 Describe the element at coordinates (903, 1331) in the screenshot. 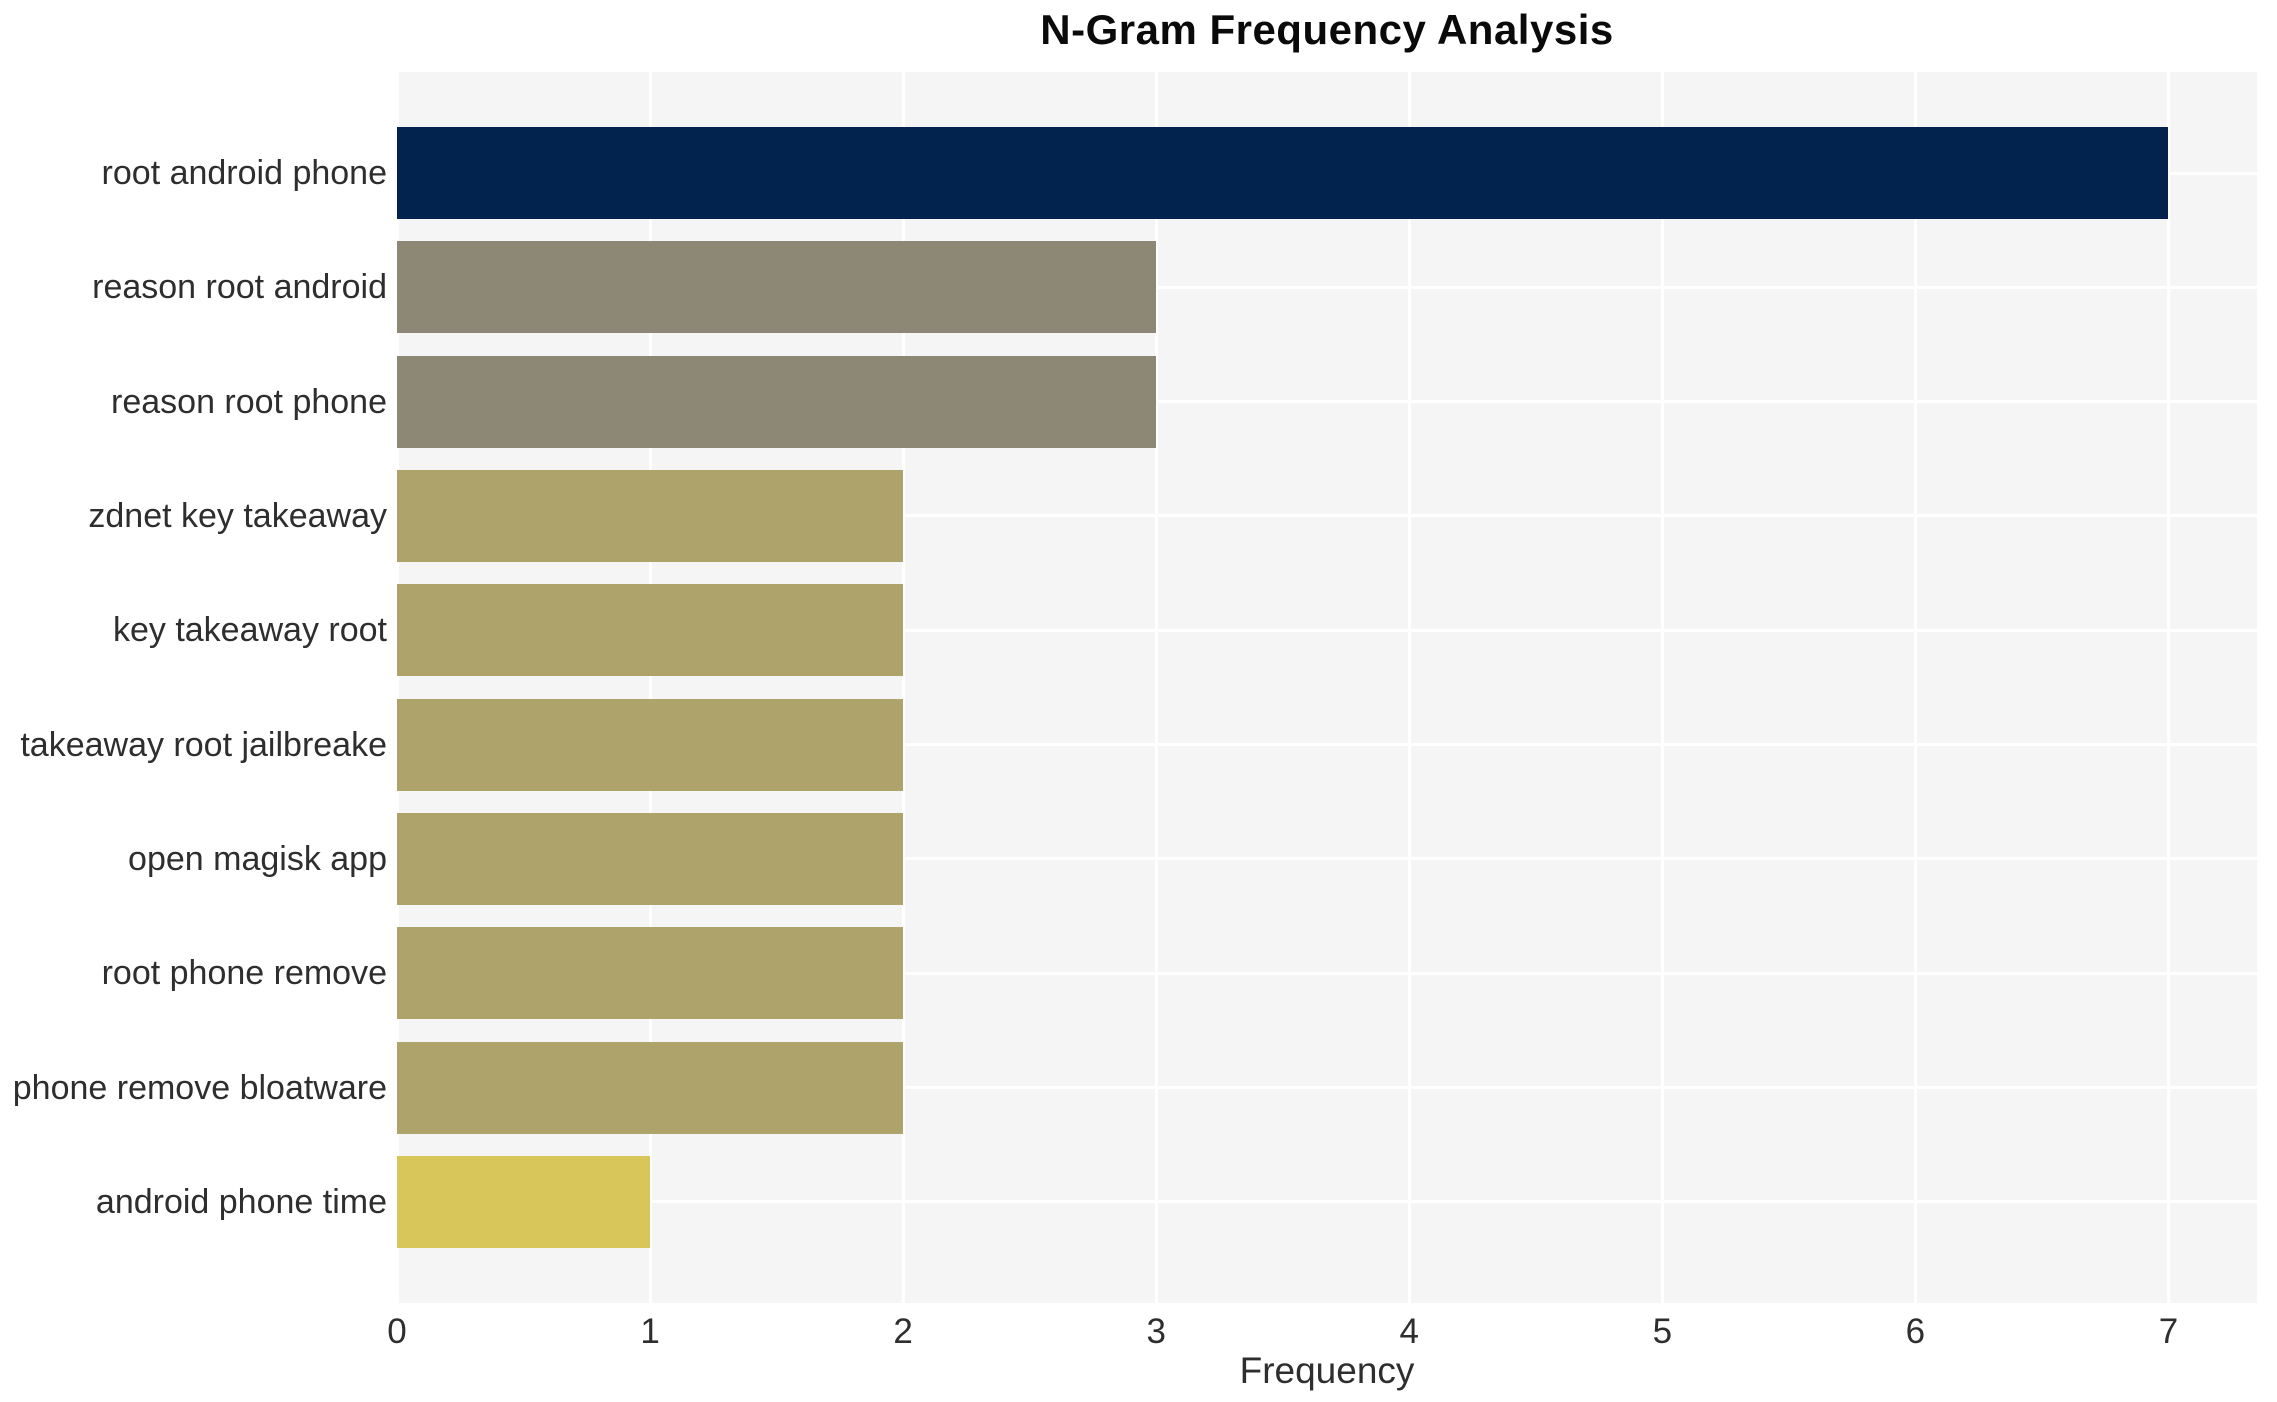

I see `x-tick-label: 2` at that location.